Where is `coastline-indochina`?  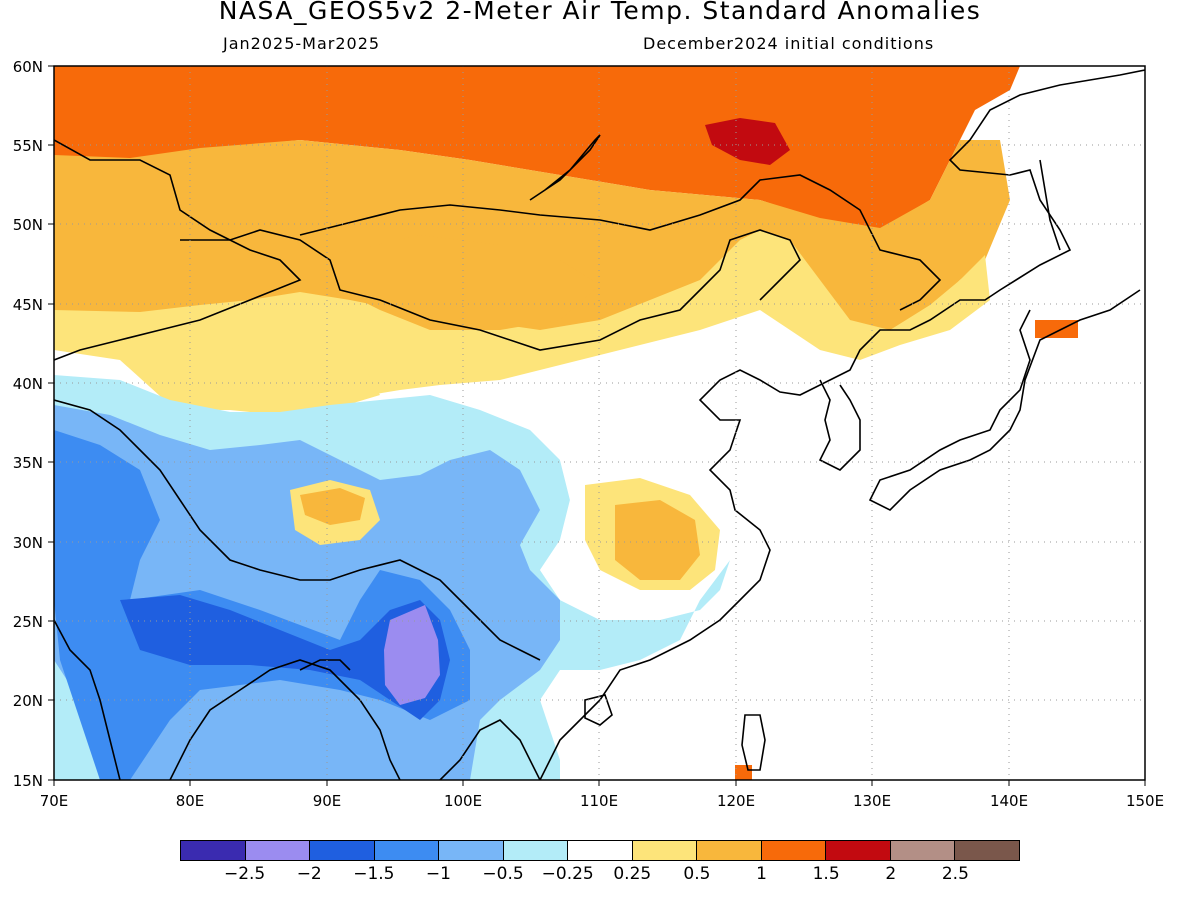
coastline-indochina is located at coordinates (490, 749).